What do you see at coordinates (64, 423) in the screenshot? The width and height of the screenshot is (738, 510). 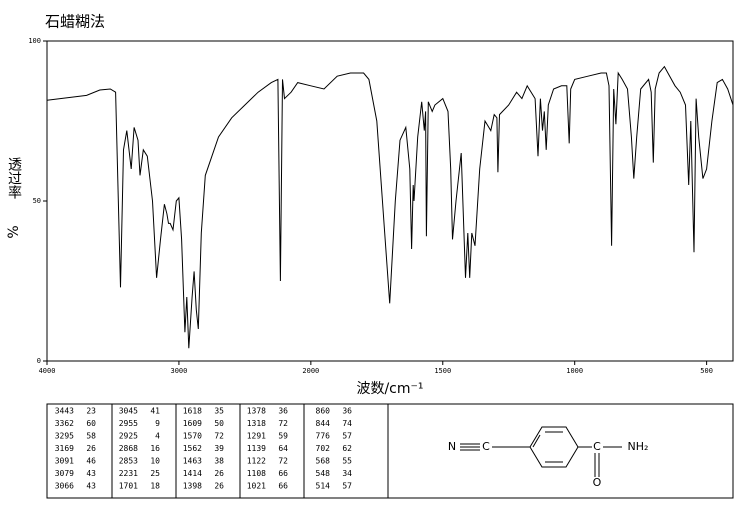 I see `peak-wavenumber: 3362` at bounding box center [64, 423].